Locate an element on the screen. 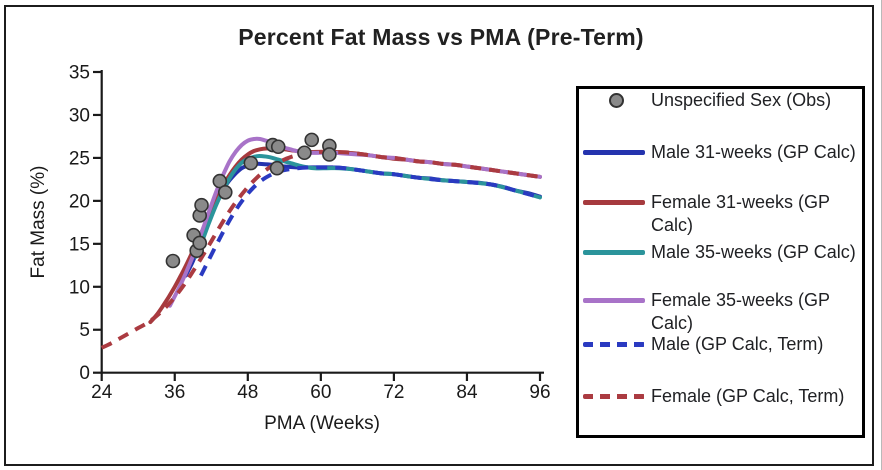 The image size is (882, 470). x-tick-label: 84 is located at coordinates (467, 392).